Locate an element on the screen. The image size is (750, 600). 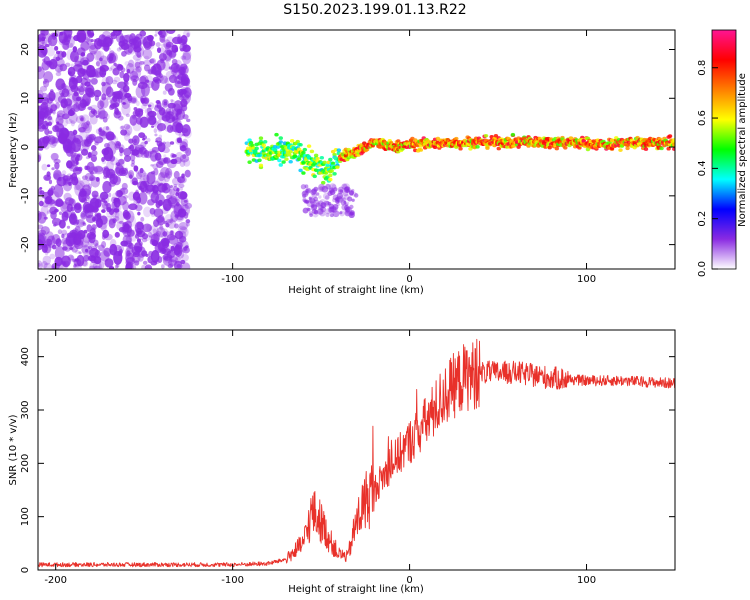
colorbar-tick-label: 0.2 is located at coordinates (702, 219).